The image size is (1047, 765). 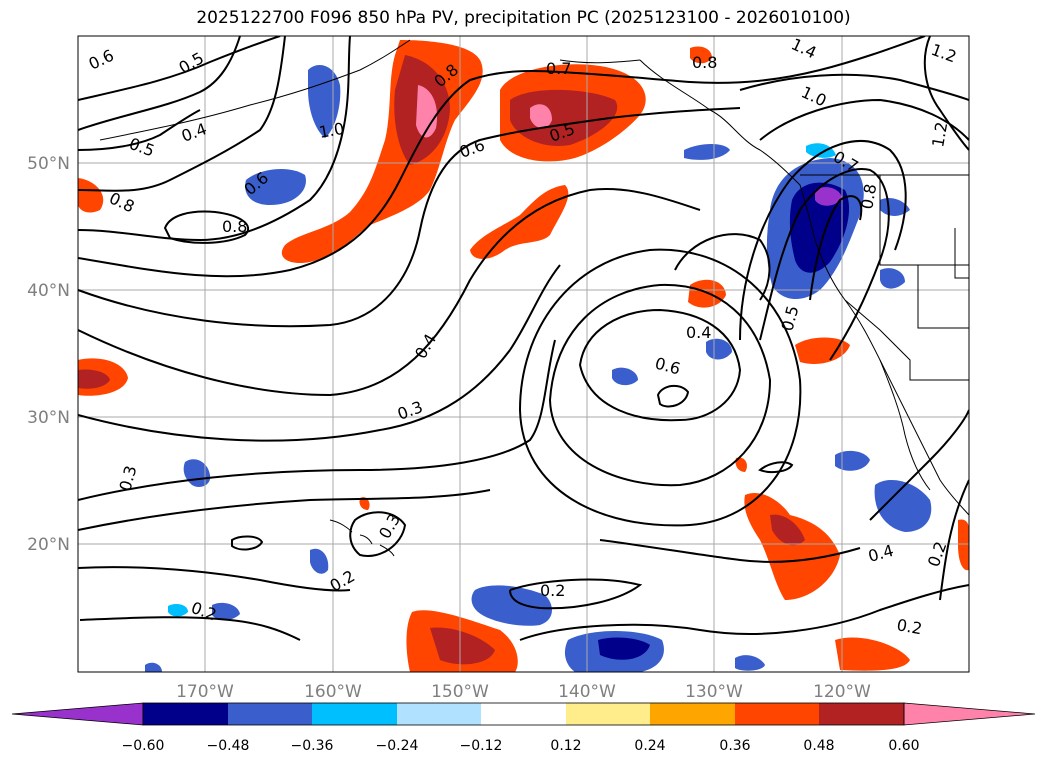 I want to click on precip-neg-calif, so click(x=852, y=460).